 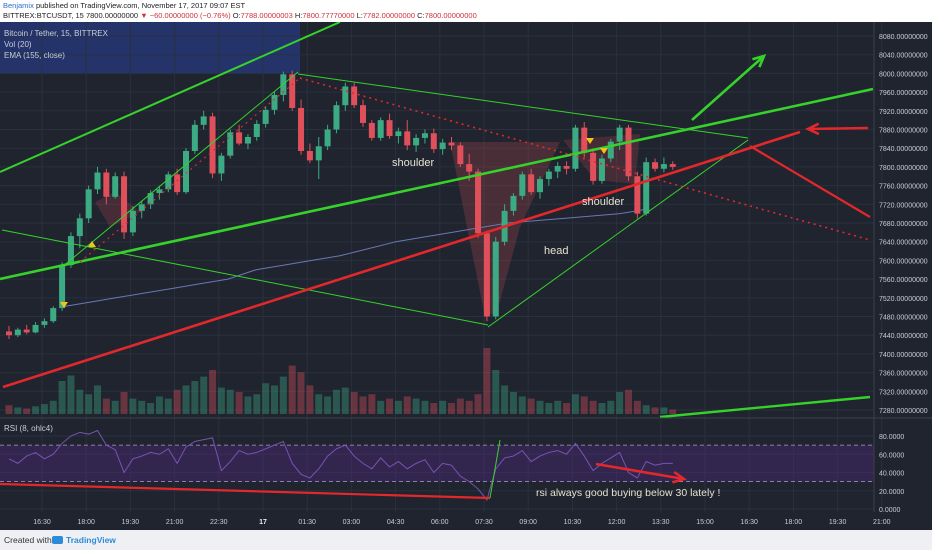 What do you see at coordinates (661, 522) in the screenshot?
I see `time-tick-label: 13:30` at bounding box center [661, 522].